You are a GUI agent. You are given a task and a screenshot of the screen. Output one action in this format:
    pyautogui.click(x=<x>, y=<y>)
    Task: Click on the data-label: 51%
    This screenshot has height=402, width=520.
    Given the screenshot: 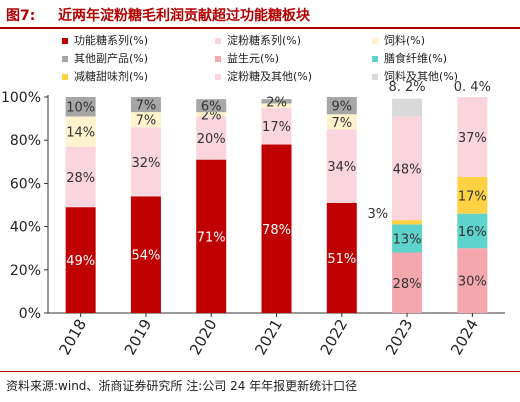 What is the action you would take?
    pyautogui.click(x=341, y=259)
    